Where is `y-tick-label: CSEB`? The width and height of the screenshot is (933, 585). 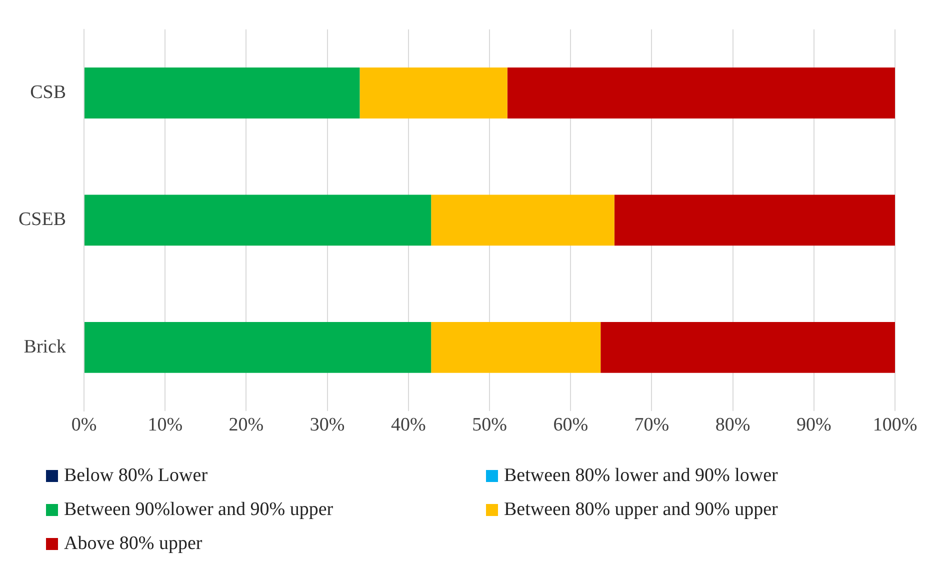 y-tick-label: CSEB is located at coordinates (42, 219).